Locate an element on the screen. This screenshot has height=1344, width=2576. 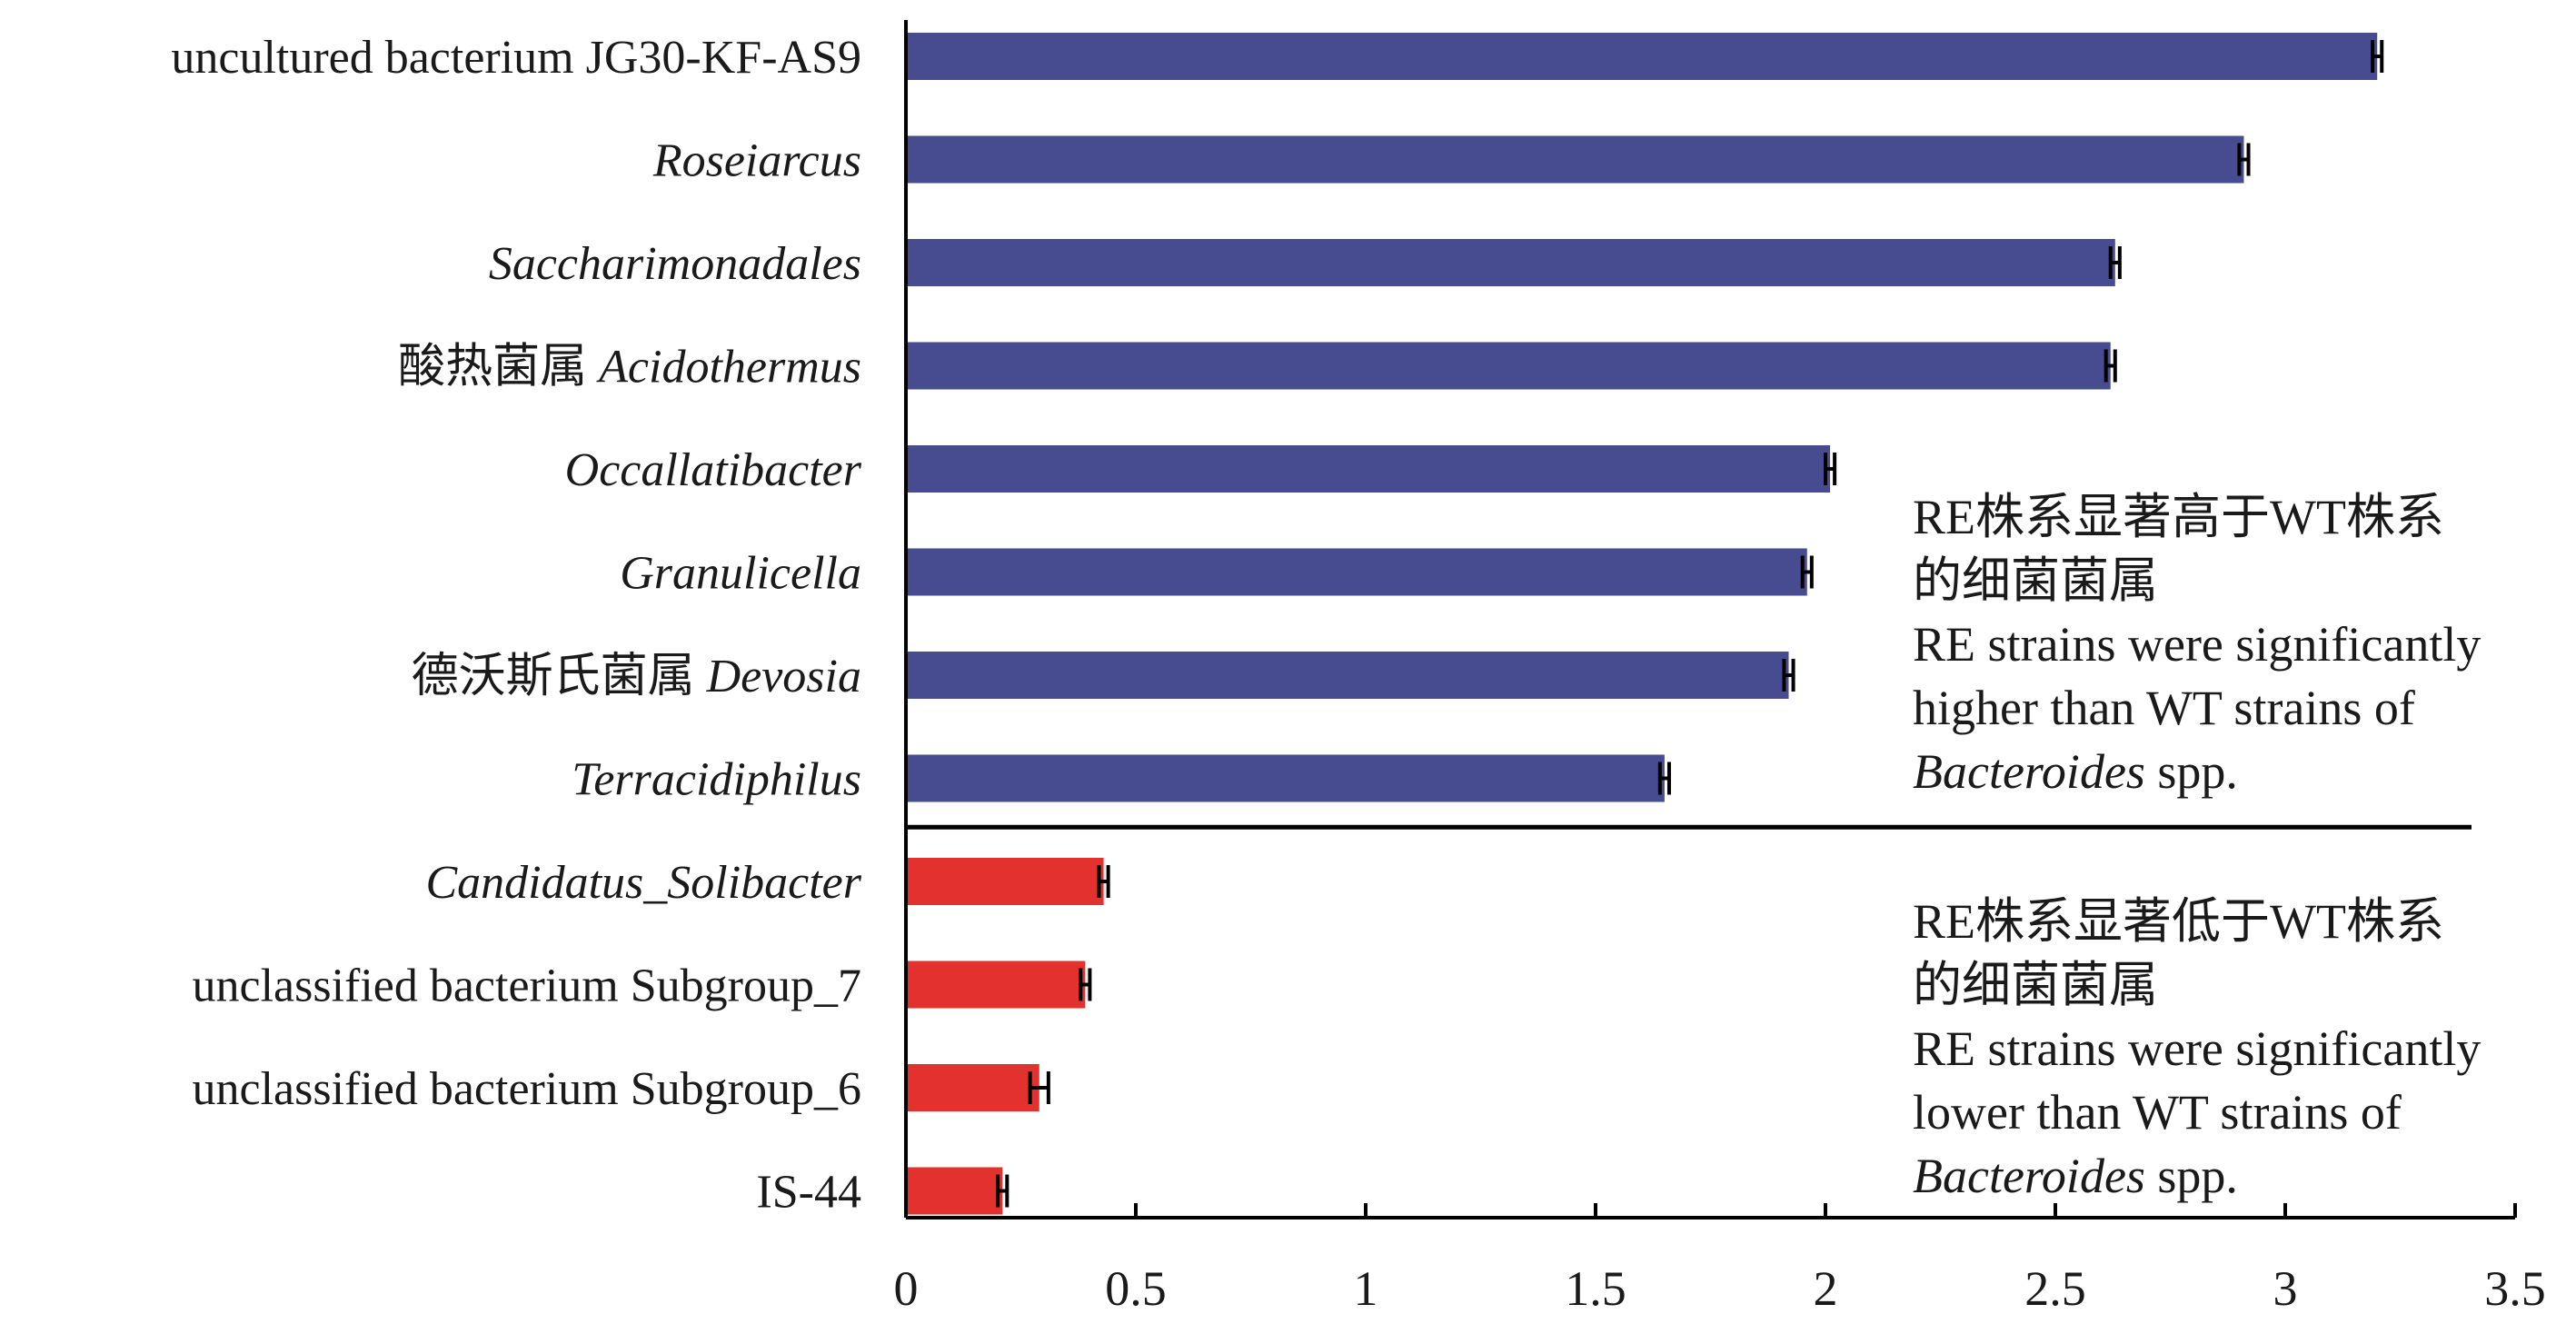
category-label: unclassified bacterium Subgroup_7 is located at coordinates (526, 986).